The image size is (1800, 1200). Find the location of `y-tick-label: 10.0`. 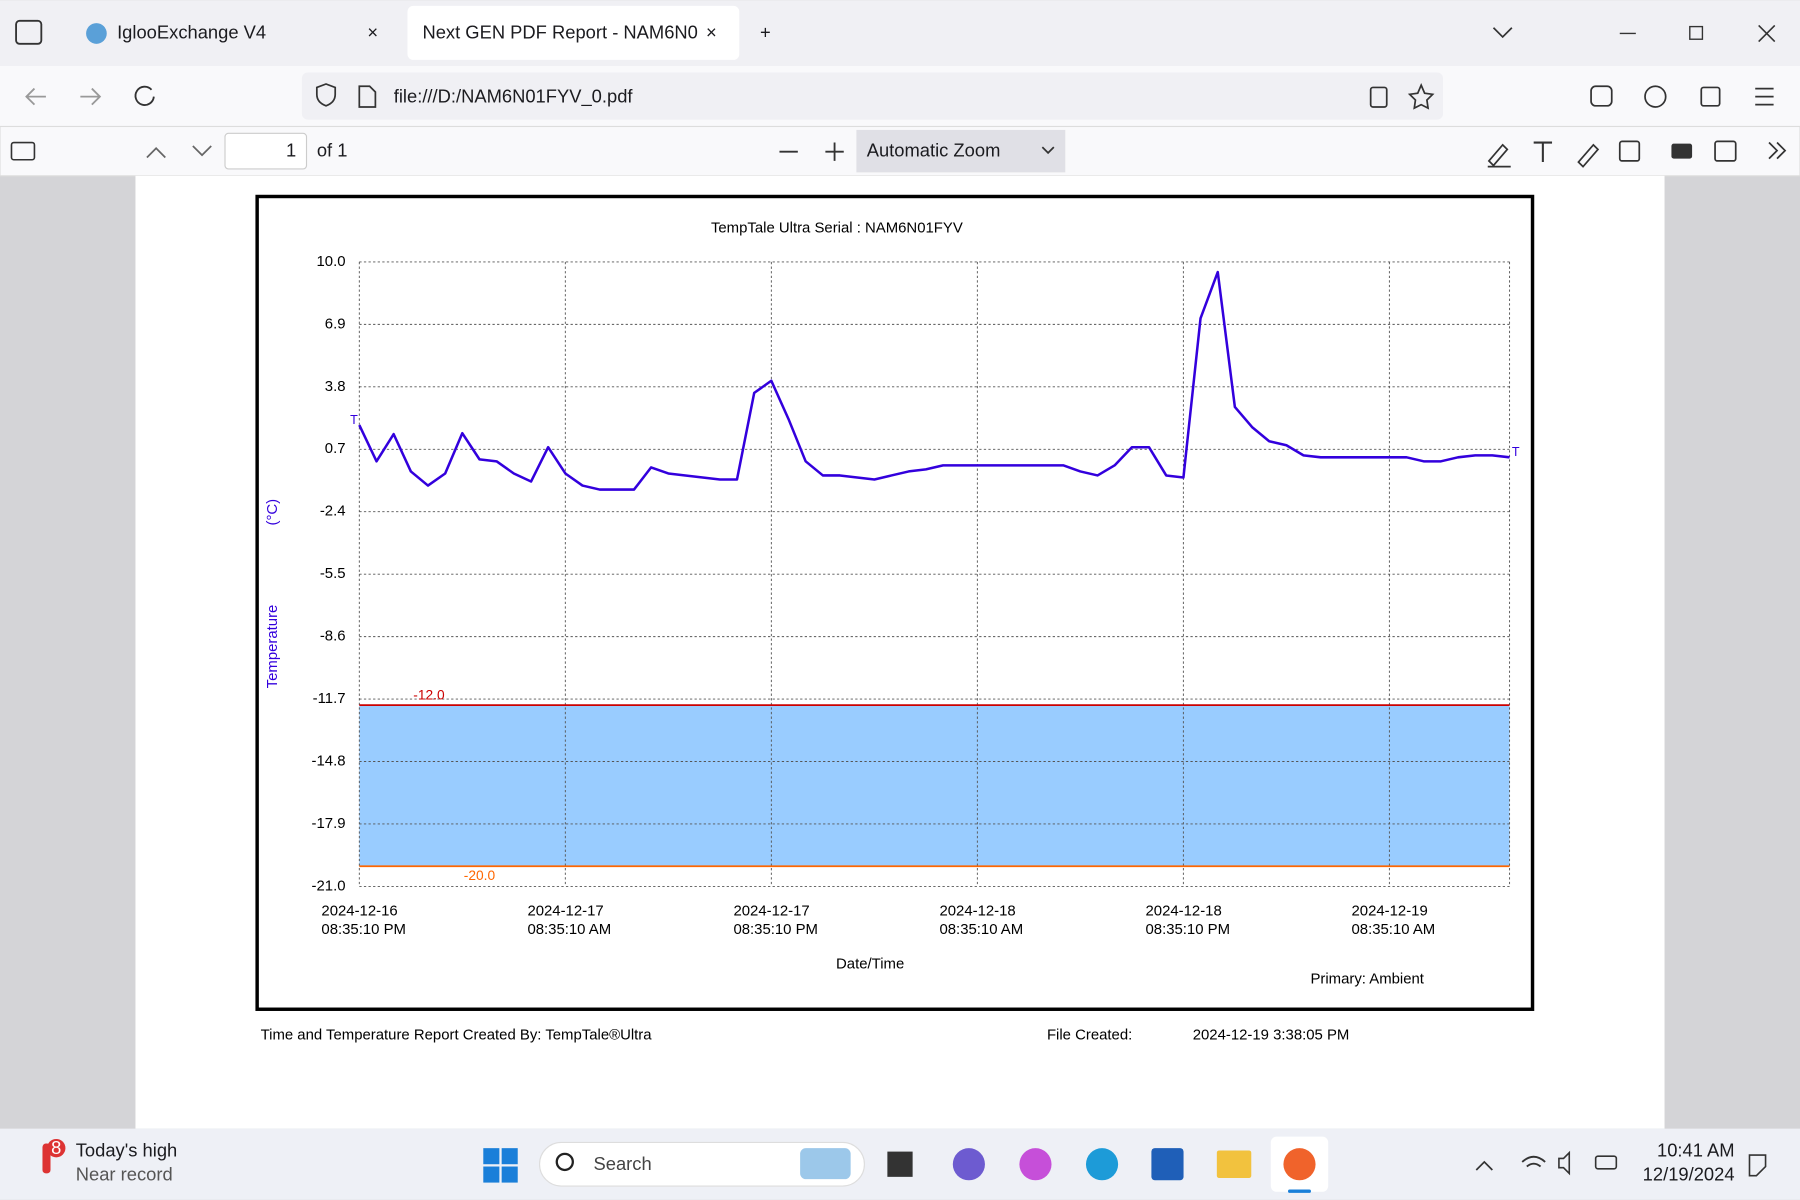

y-tick-label: 10.0 is located at coordinates (331, 261).